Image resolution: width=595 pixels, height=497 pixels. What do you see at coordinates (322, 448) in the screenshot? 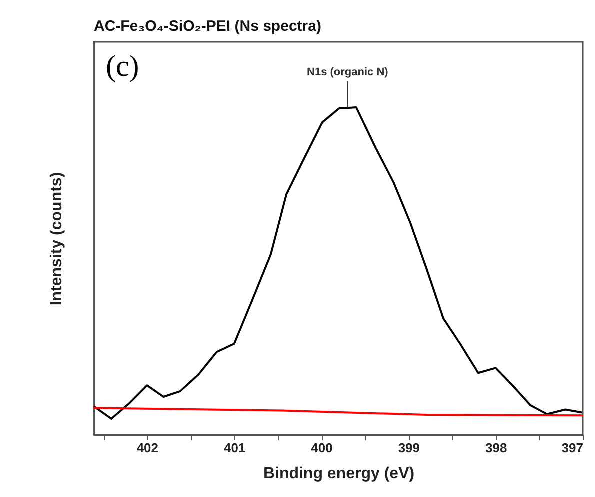
I see `x-tick-label: 400` at bounding box center [322, 448].